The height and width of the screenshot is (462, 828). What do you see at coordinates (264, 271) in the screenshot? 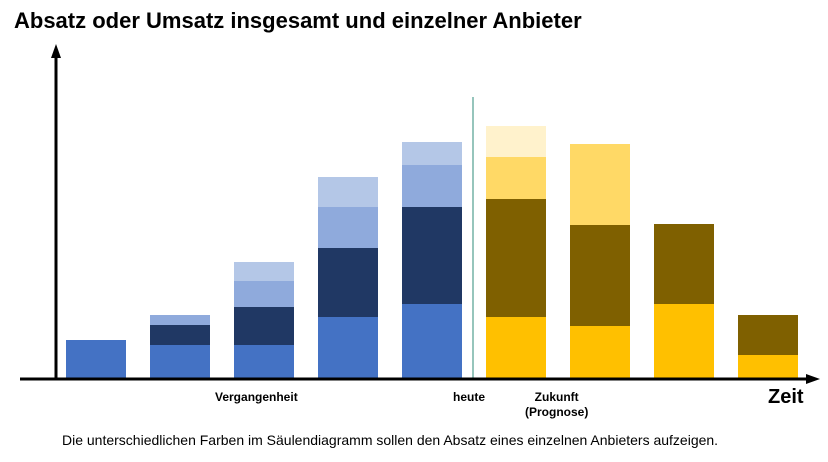
I see `bar-3-segment-top` at bounding box center [264, 271].